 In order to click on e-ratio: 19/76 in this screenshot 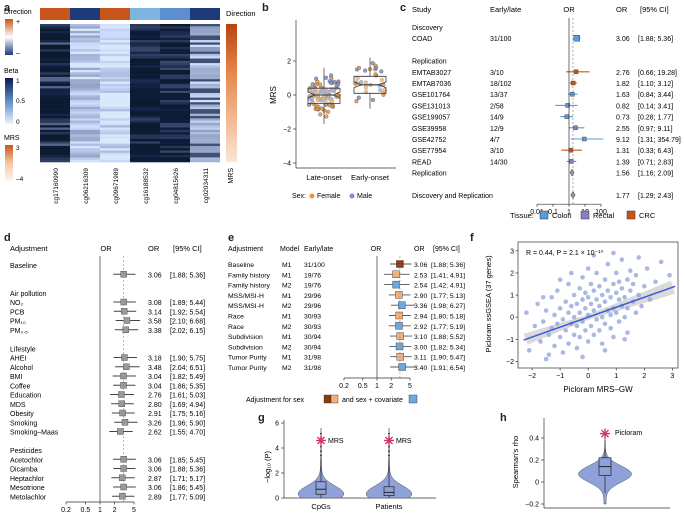, I will do `click(312, 275)`.